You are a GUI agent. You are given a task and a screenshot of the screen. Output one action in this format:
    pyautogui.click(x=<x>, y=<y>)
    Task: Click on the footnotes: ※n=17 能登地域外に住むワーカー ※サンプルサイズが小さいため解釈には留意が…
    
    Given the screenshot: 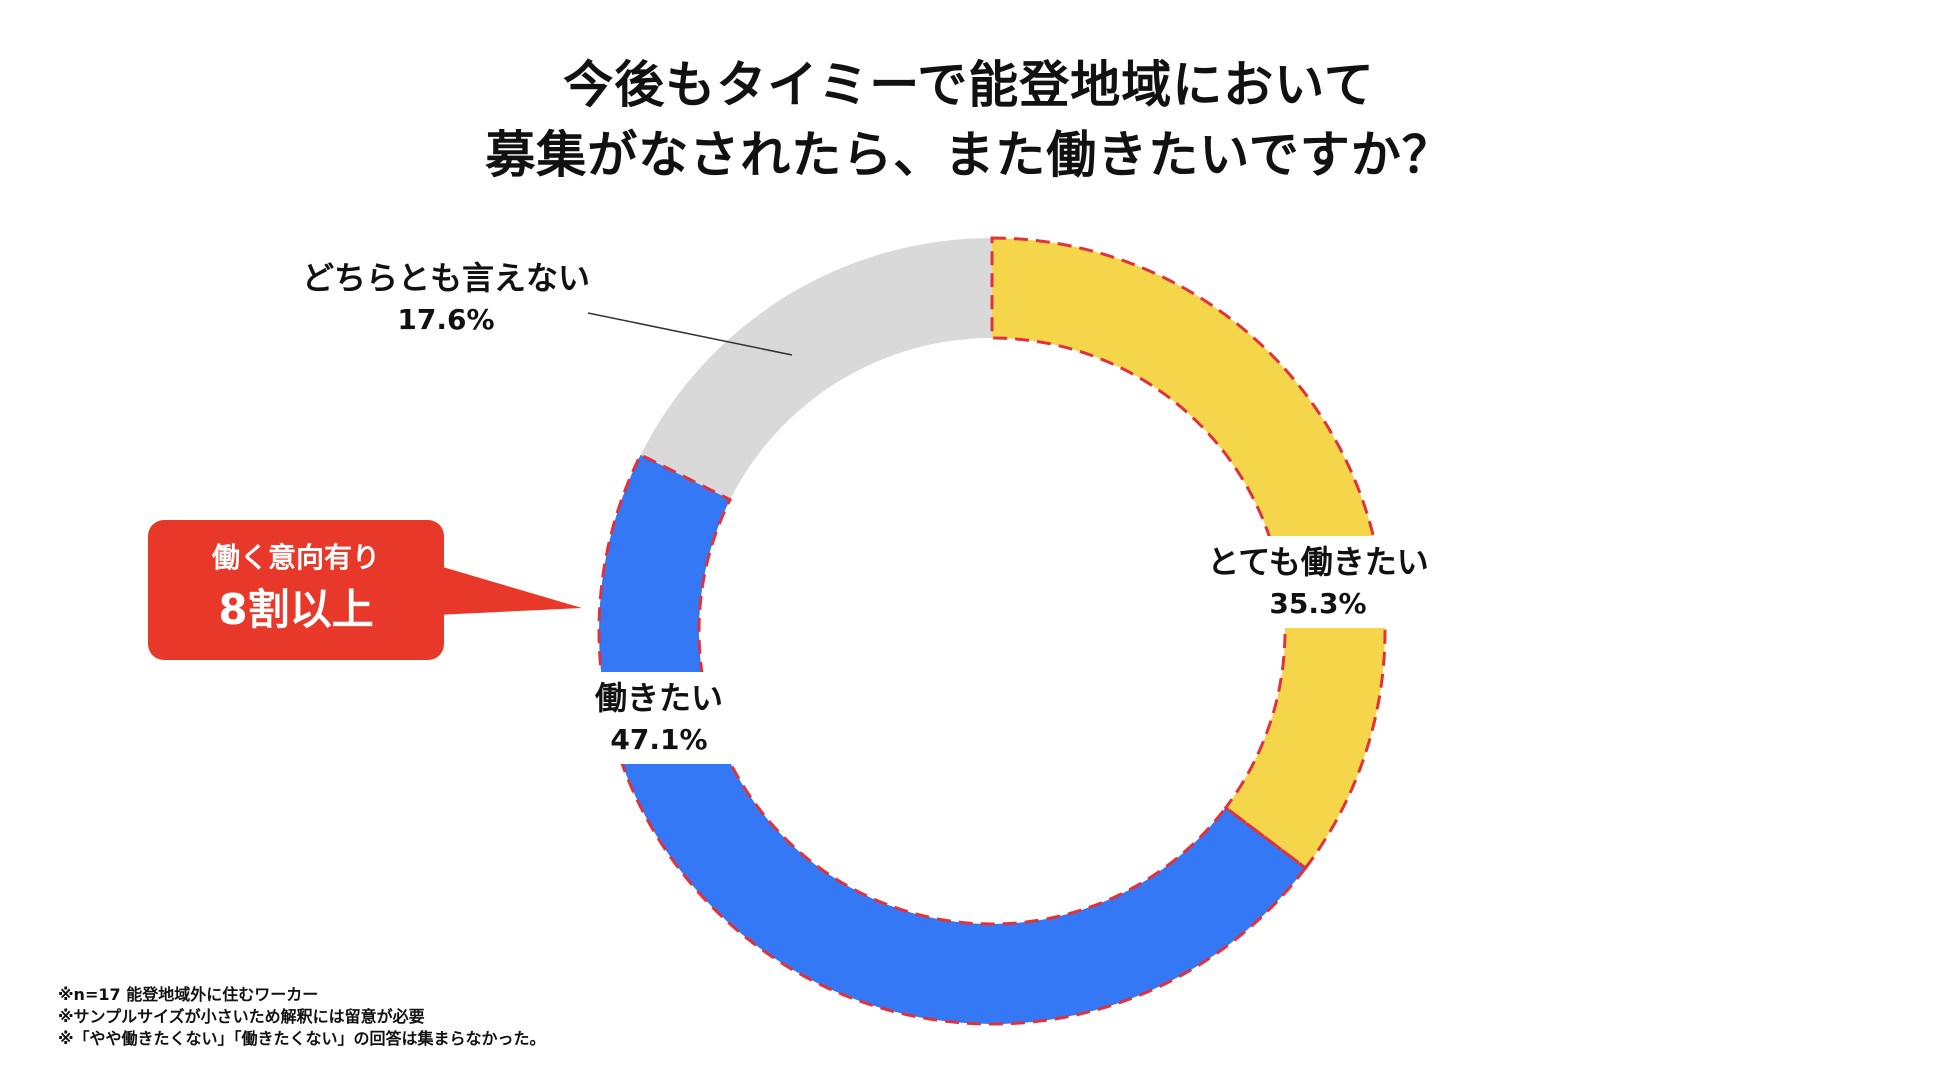 What is the action you would take?
    pyautogui.click(x=302, y=1017)
    